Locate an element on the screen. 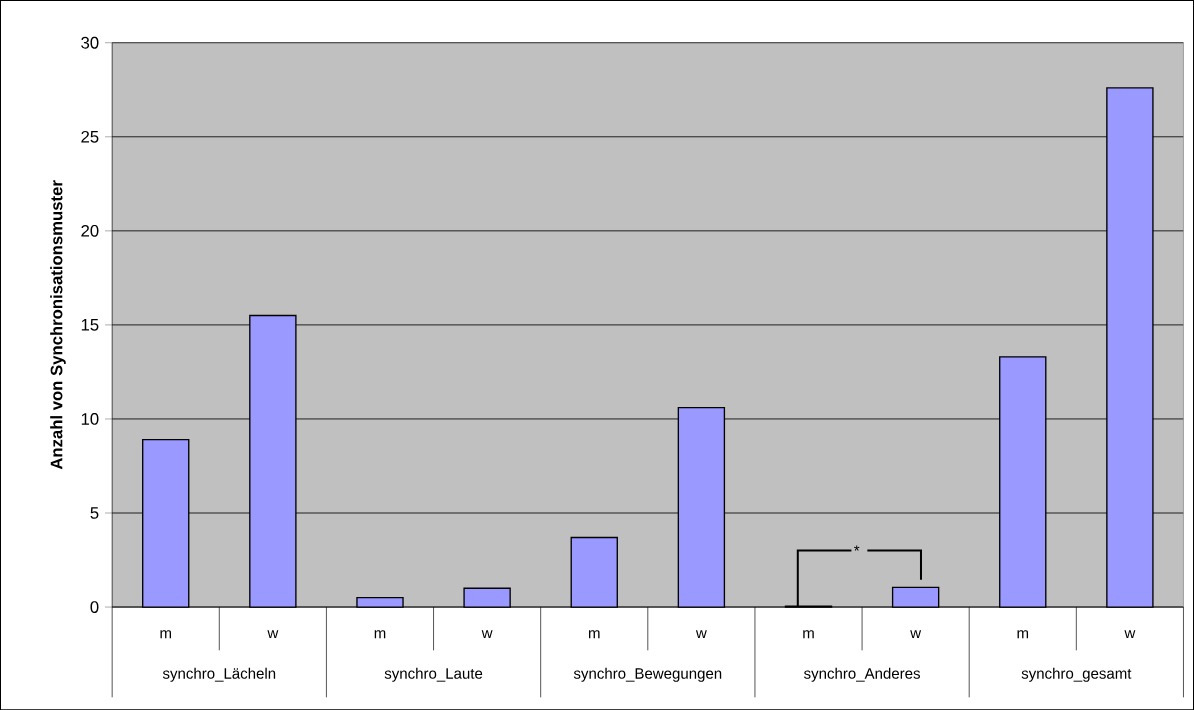 The height and width of the screenshot is (710, 1194). y-tick-label: 10 is located at coordinates (90, 418).